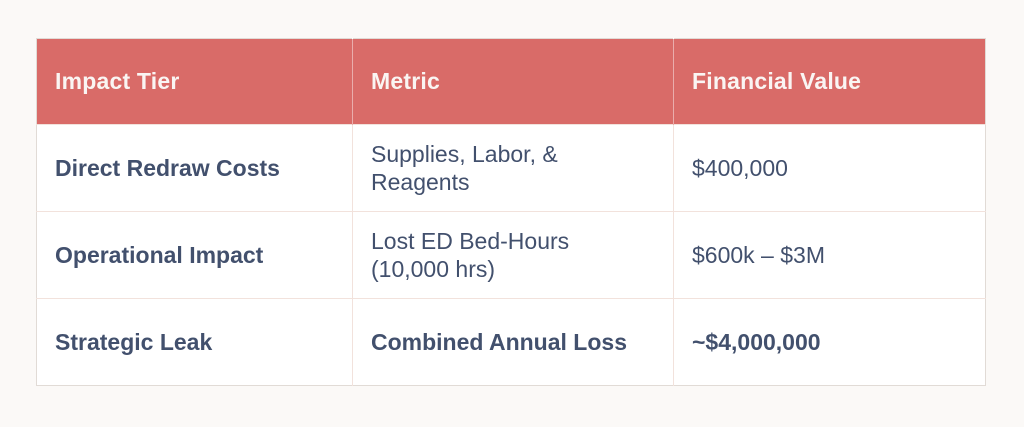 This screenshot has width=1024, height=427. I want to click on cell-financial-value: ~$4,000,000, so click(829, 342).